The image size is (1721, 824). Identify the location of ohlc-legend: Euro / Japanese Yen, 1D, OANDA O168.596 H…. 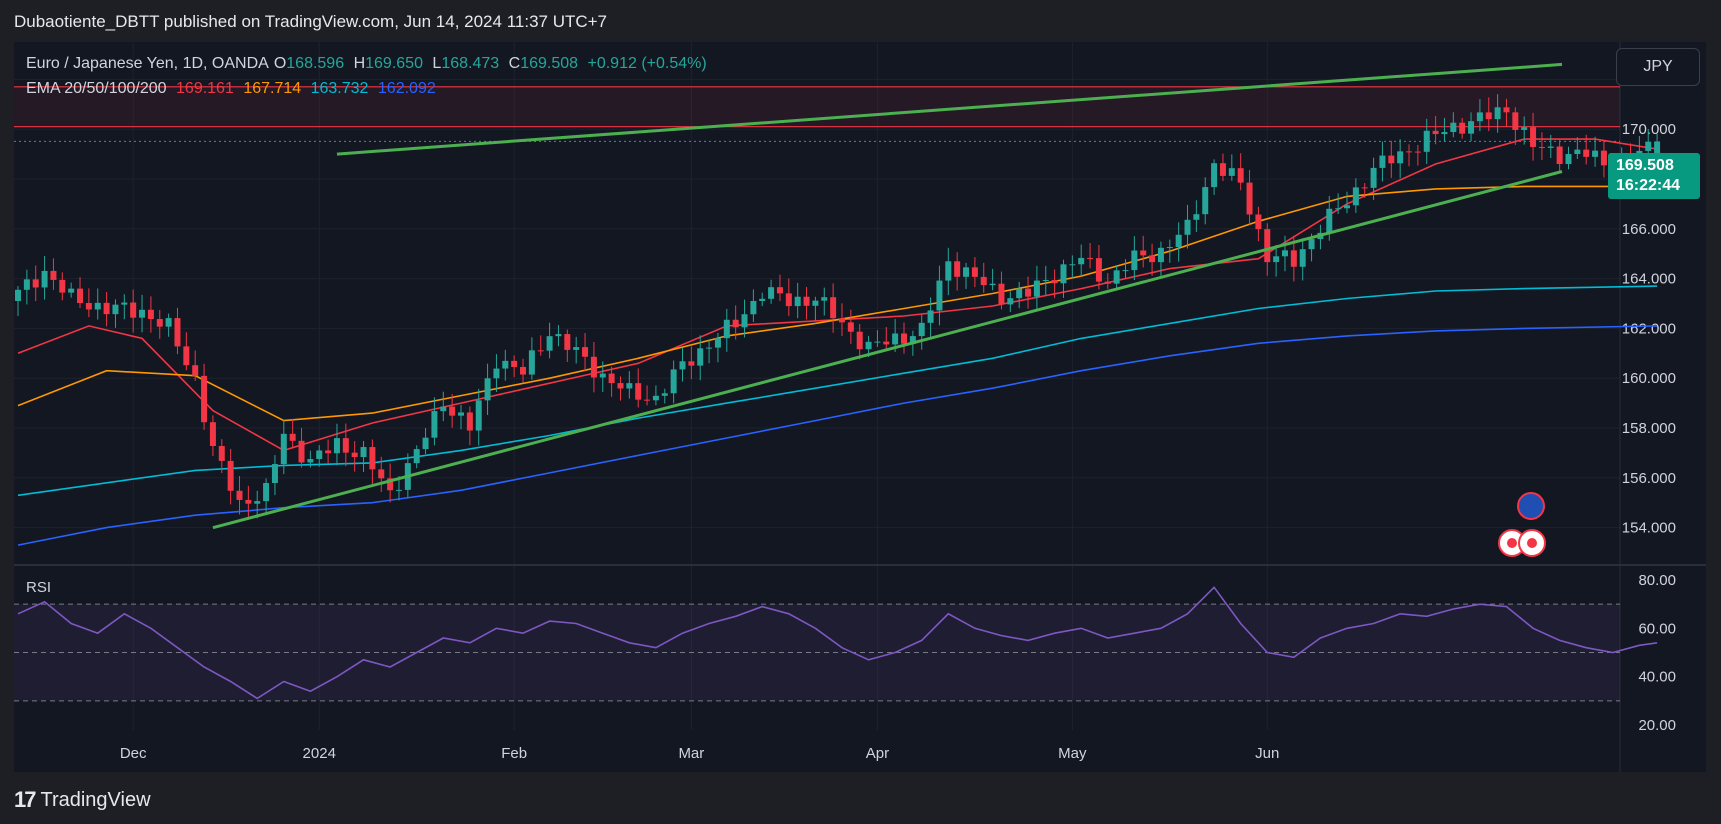
(369, 64).